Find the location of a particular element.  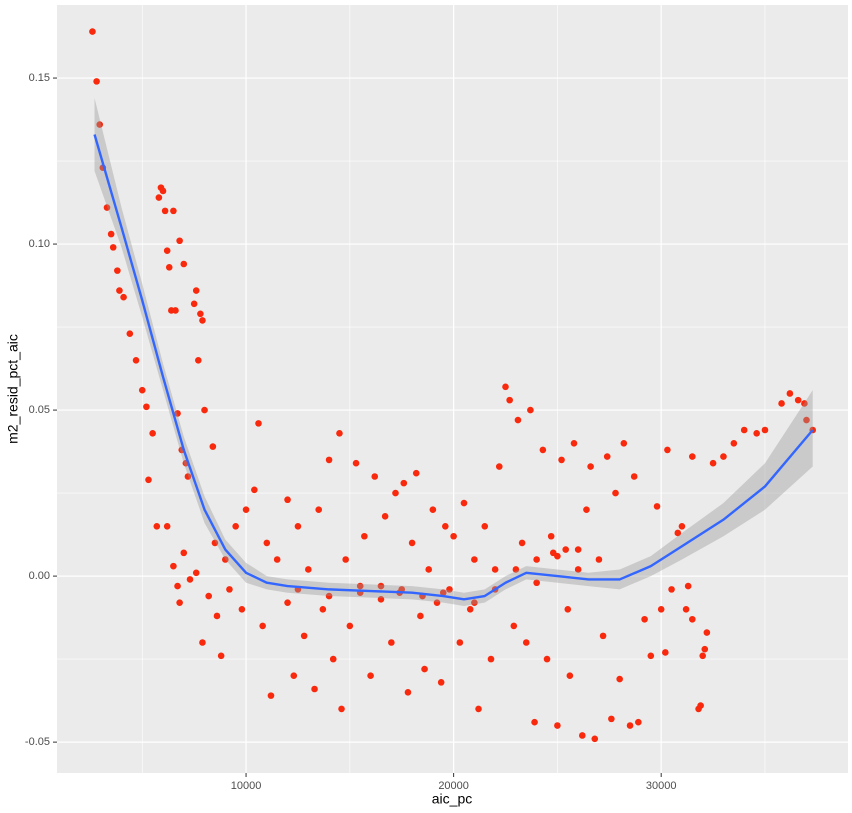

y-tick-label: -0.05 is located at coordinates (37, 742).